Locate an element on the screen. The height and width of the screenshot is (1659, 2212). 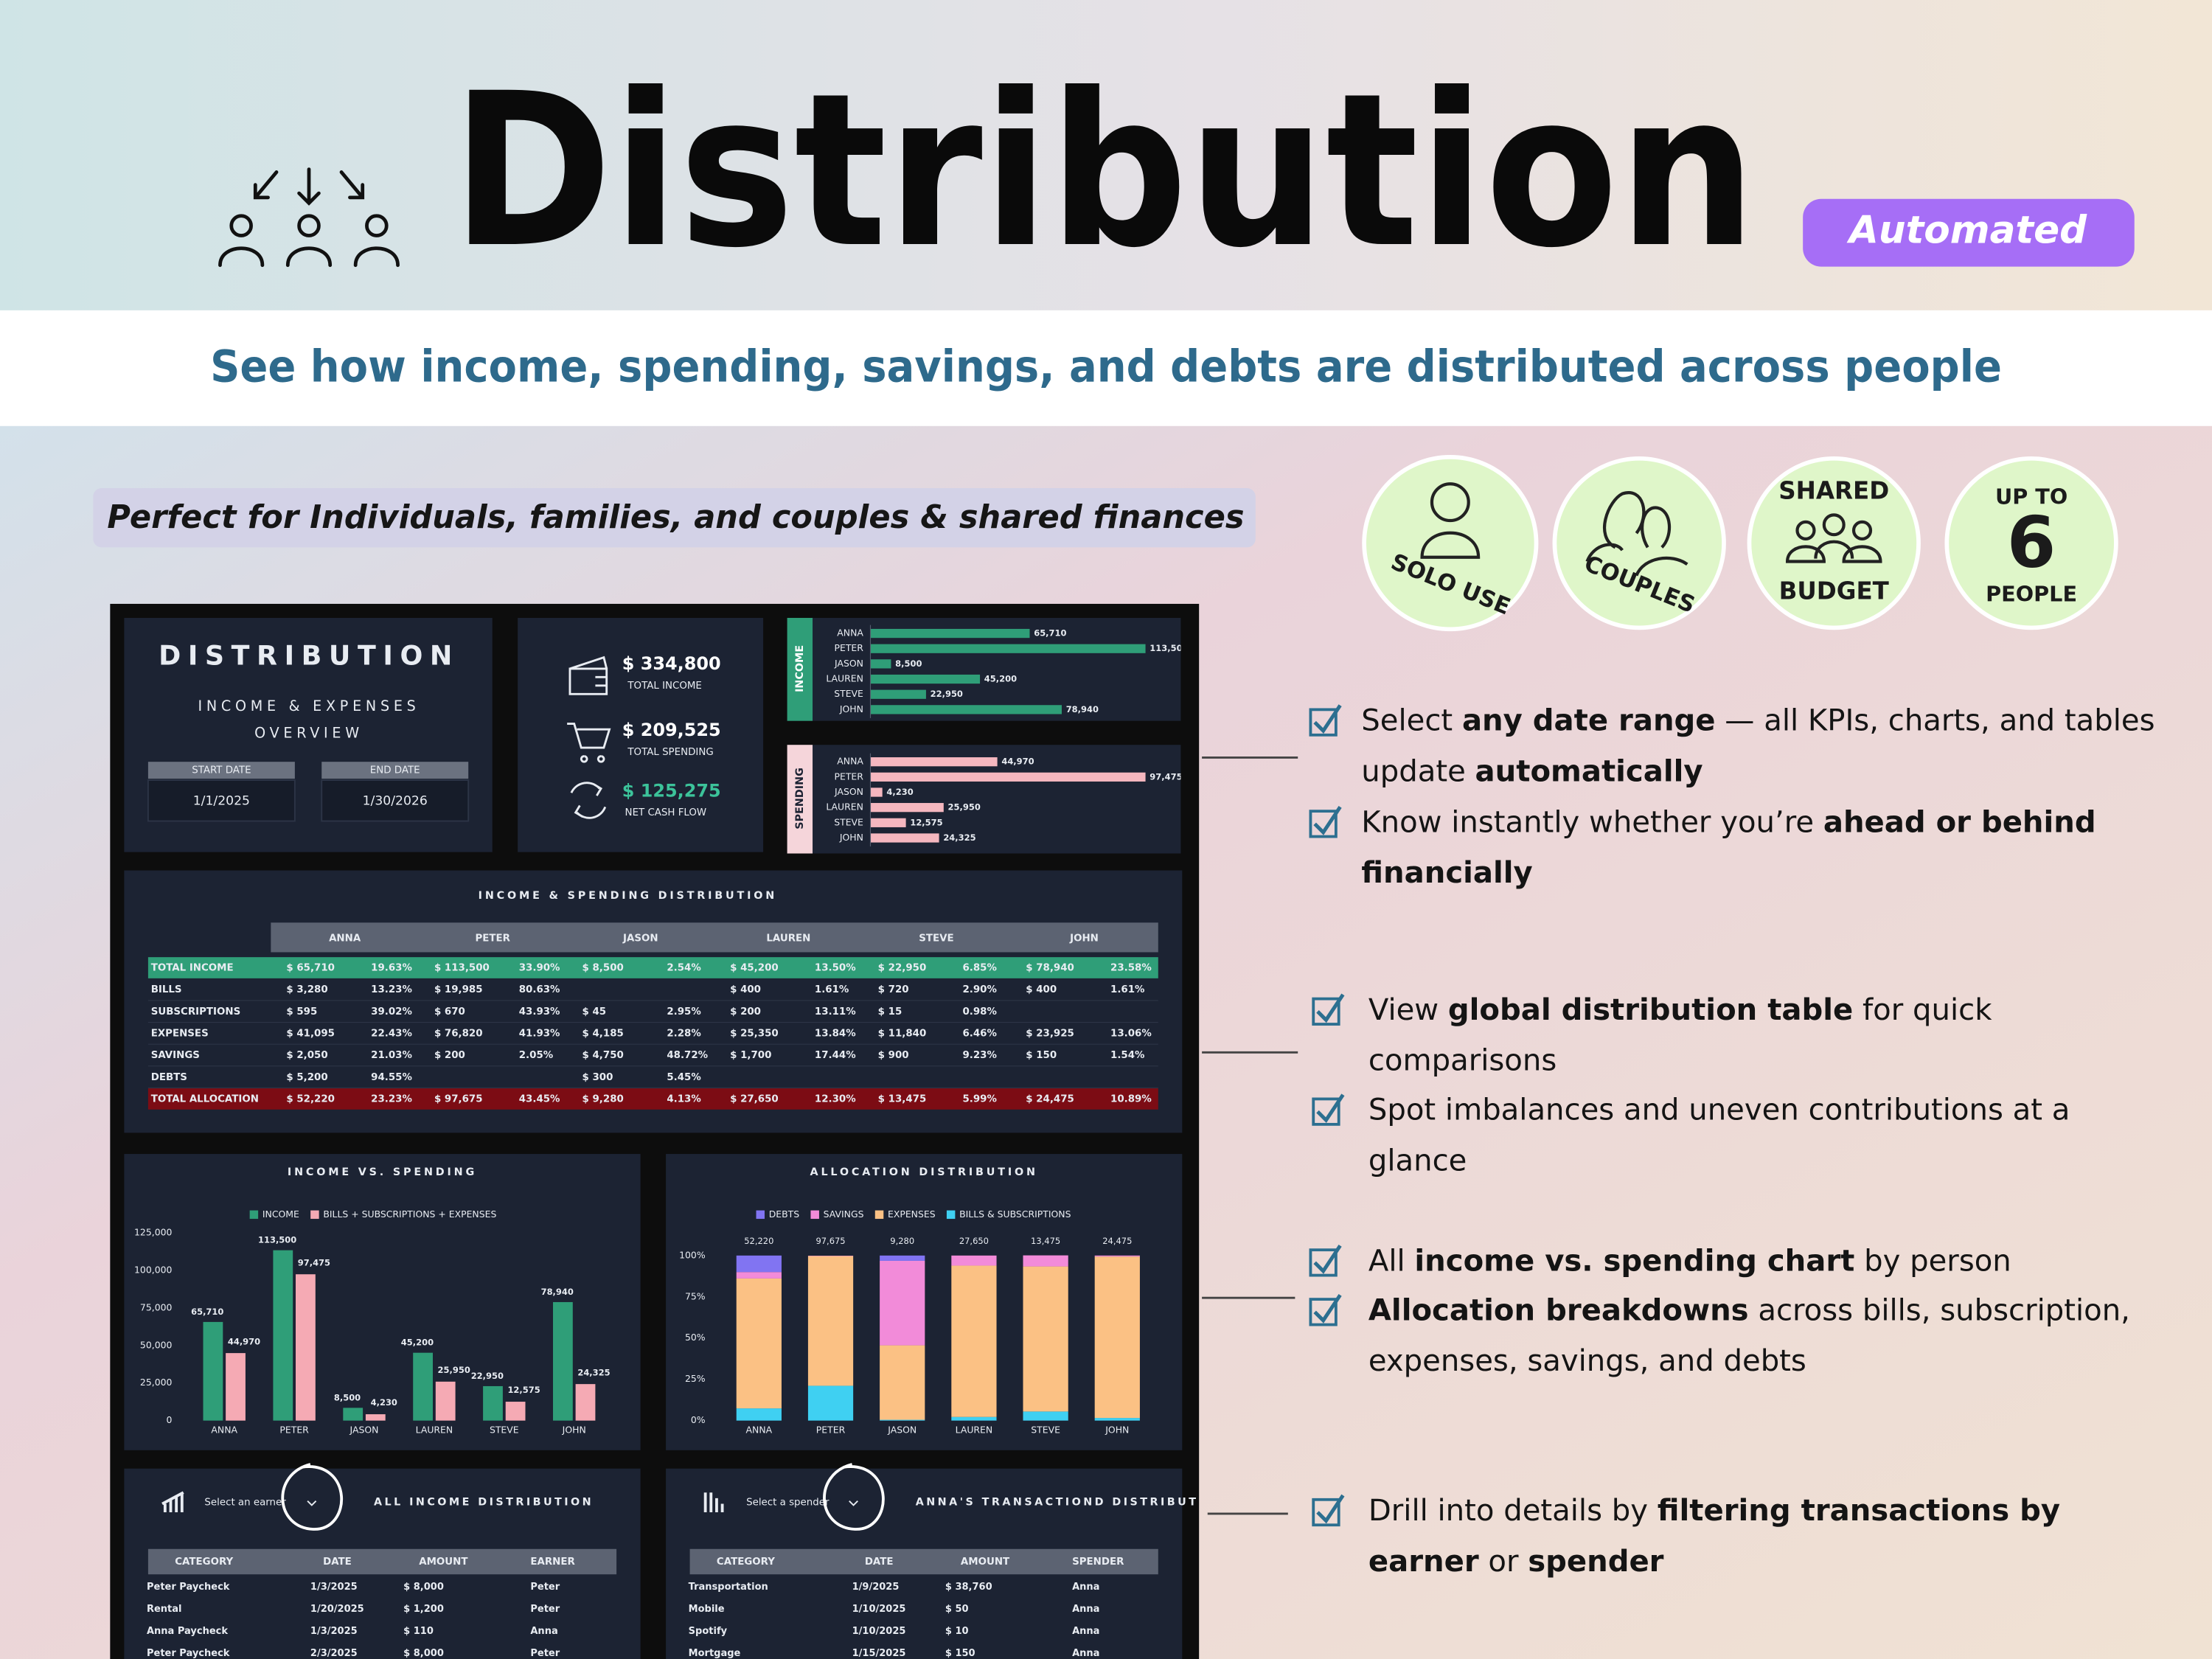
total-label: 97,675 is located at coordinates (830, 1241).